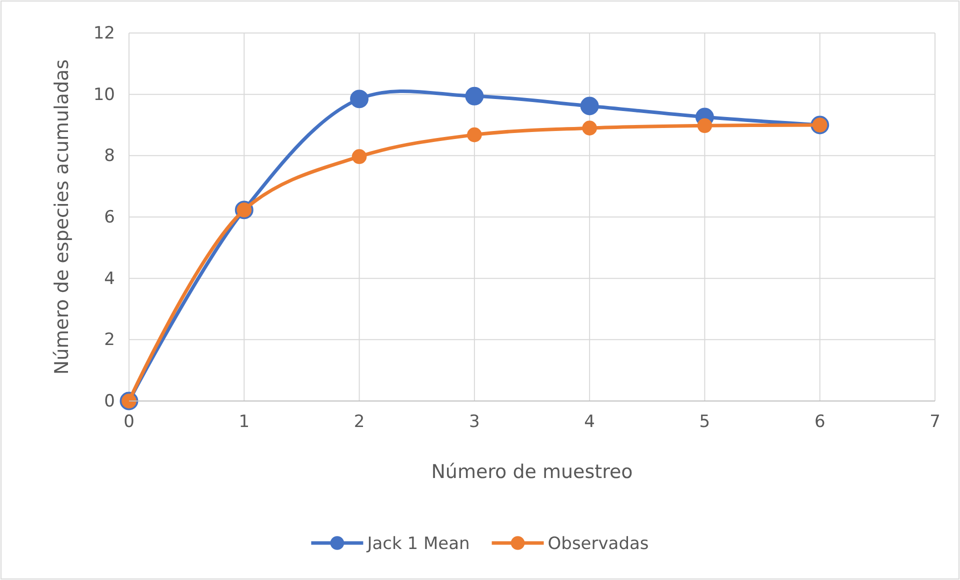 This screenshot has width=960, height=580. I want to click on y-tick-label: 0, so click(109, 401).